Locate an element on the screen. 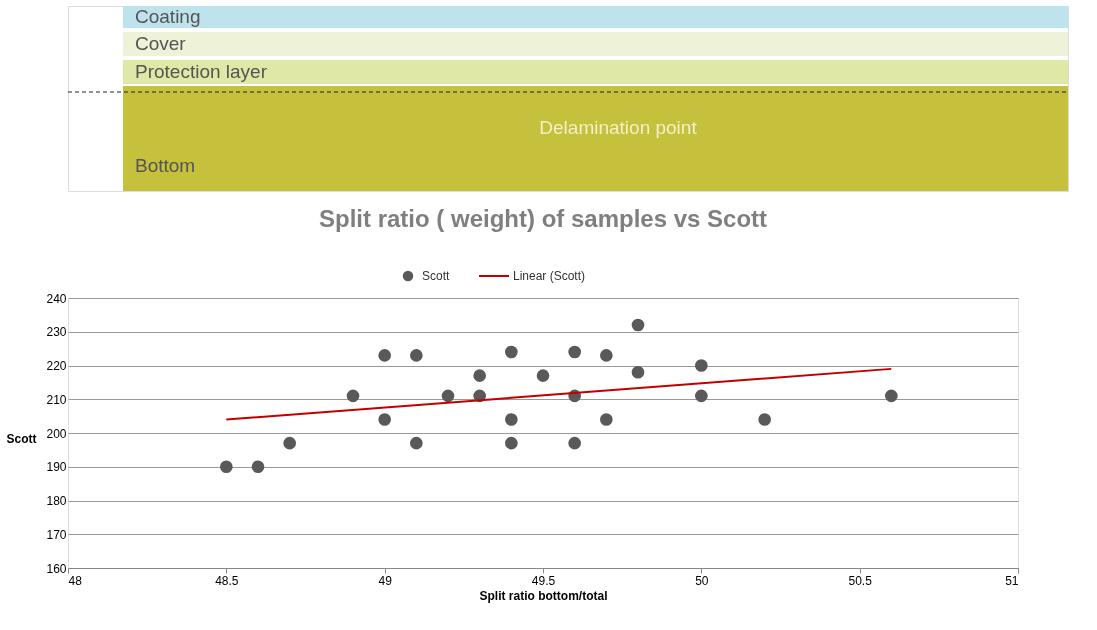  x-tick-label: 49 is located at coordinates (385, 580).